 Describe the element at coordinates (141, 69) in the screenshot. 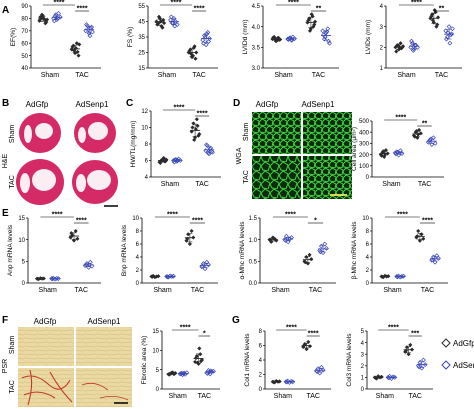

I see `chart-fs-ytick-label: 15` at that location.